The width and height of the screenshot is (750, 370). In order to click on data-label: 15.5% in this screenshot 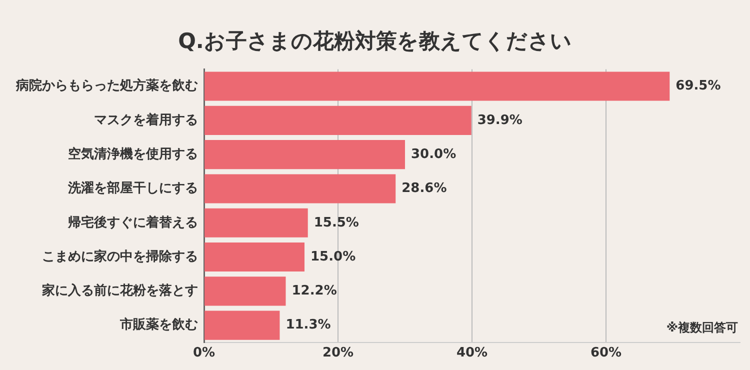, I will do `click(336, 222)`.